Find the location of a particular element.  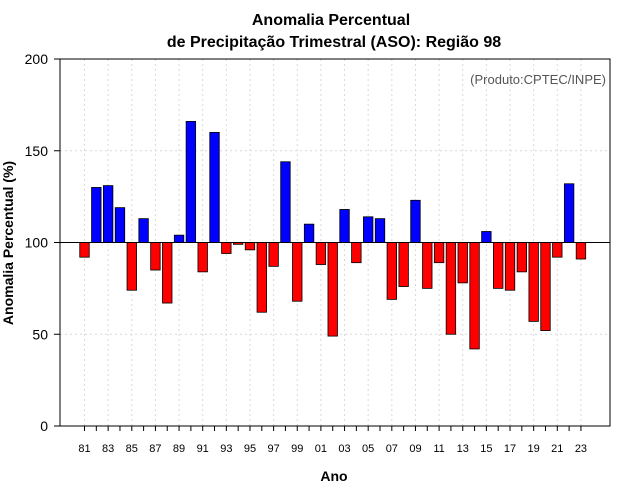

y-tick-label: 0 is located at coordinates (44, 426).